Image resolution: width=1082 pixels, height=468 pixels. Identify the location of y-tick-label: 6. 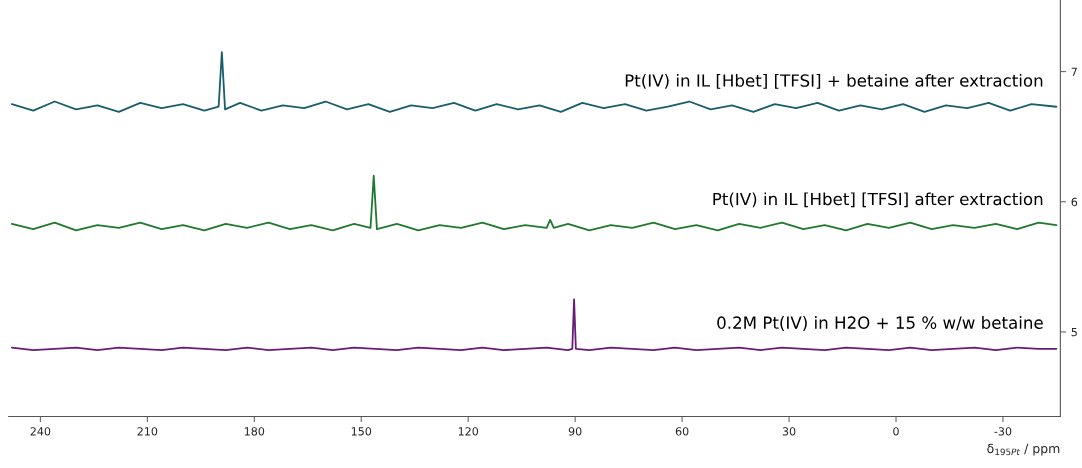
(1074, 202).